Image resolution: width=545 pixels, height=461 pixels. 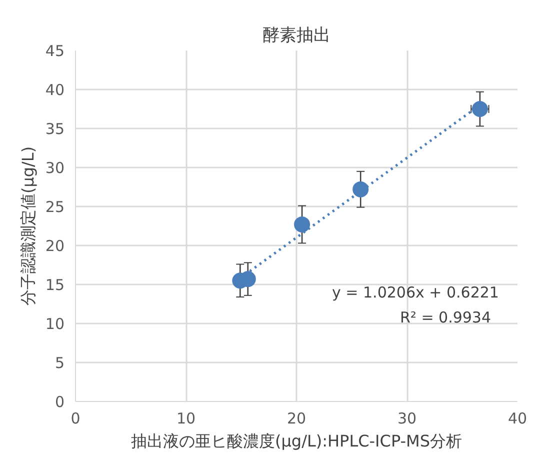 I want to click on y-tick-label: 20, so click(x=55, y=246).